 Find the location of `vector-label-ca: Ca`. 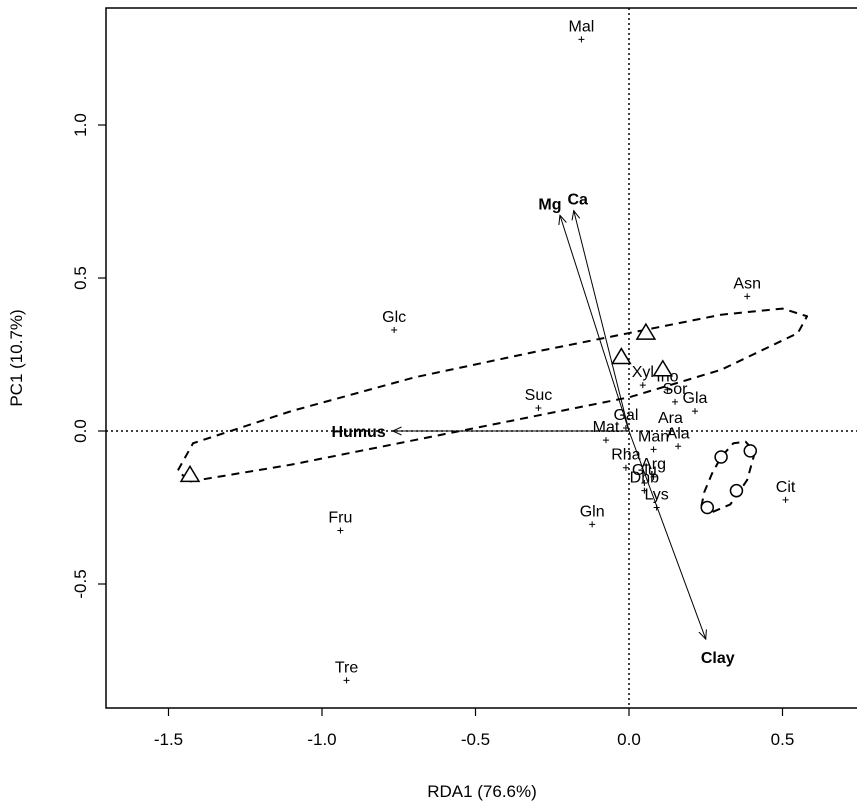

vector-label-ca: Ca is located at coordinates (578, 200).